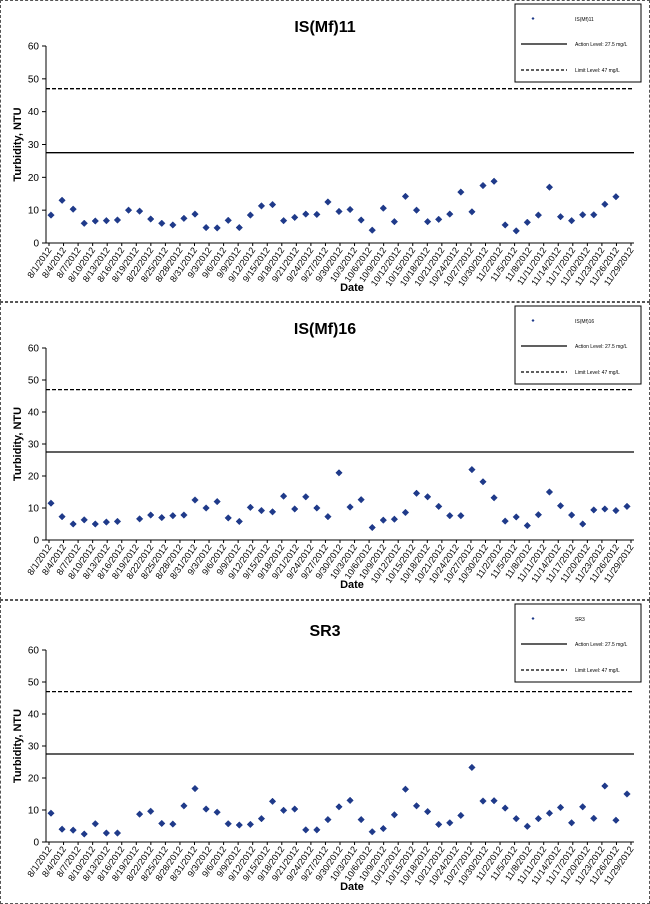 The width and height of the screenshot is (650, 904). What do you see at coordinates (34, 779) in the screenshot?
I see `y-tick-label: 20` at bounding box center [34, 779].